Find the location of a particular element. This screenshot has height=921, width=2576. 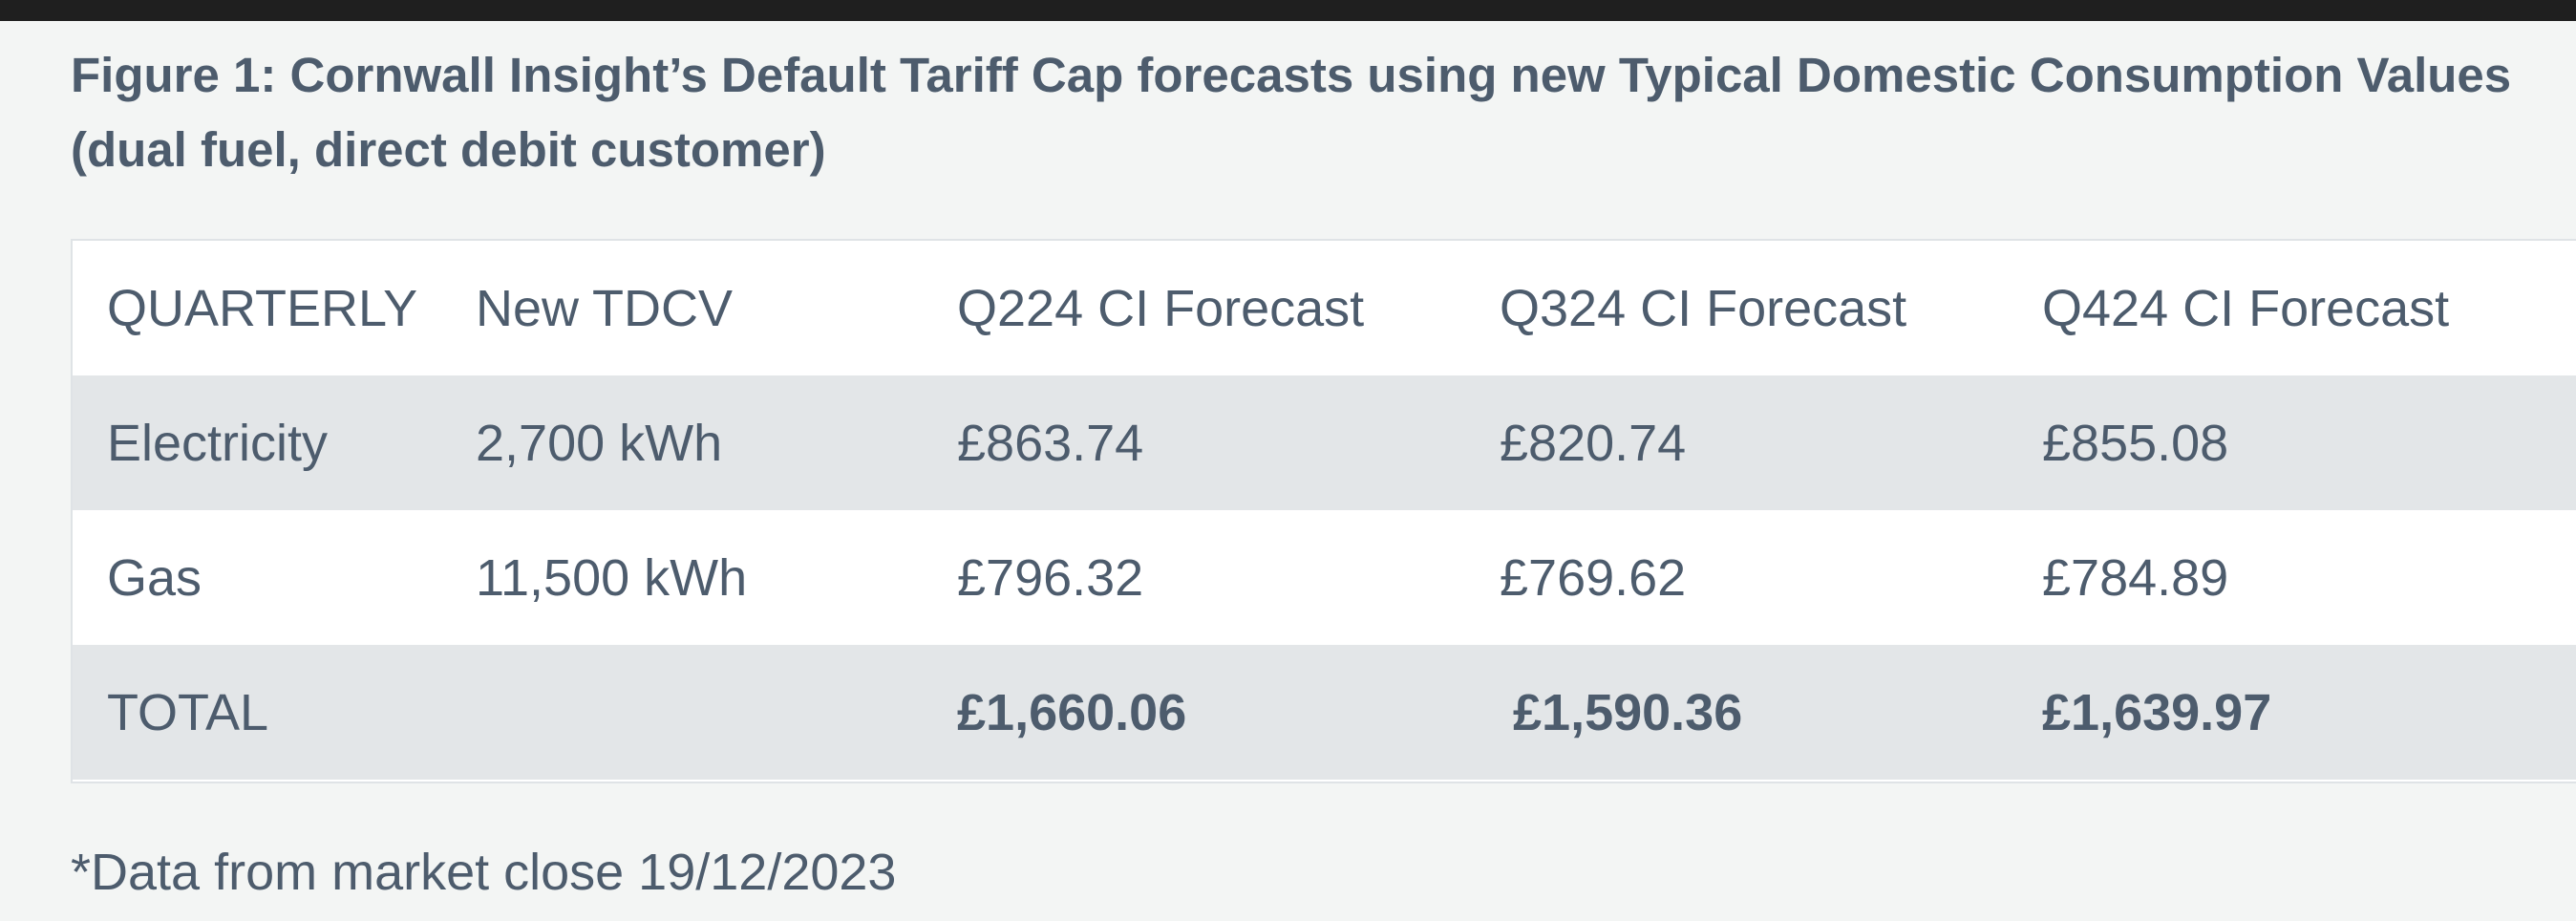

table-row-total: TOTAL £1,660.06 £1,590.36 £1,639.97 is located at coordinates (1324, 713).